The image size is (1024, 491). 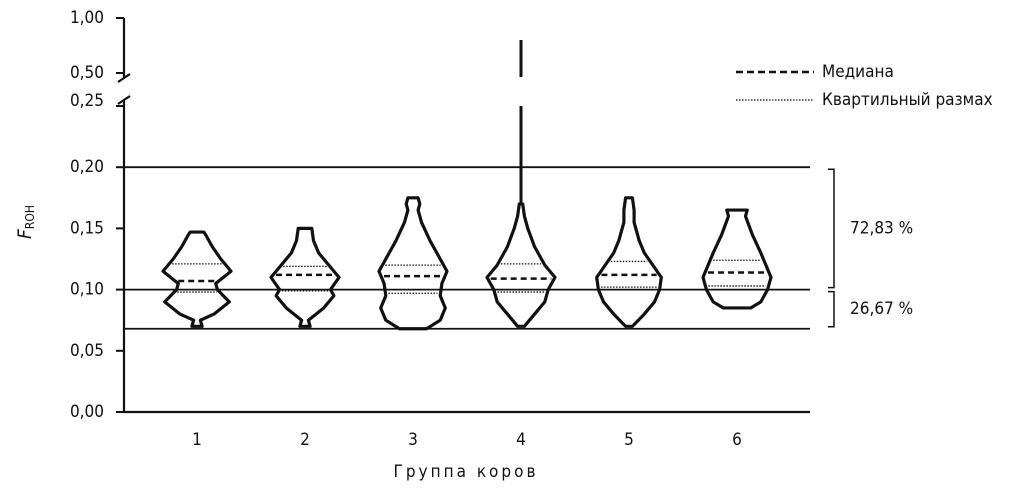 What do you see at coordinates (629, 440) in the screenshot?
I see `x-tick-label: 5` at bounding box center [629, 440].